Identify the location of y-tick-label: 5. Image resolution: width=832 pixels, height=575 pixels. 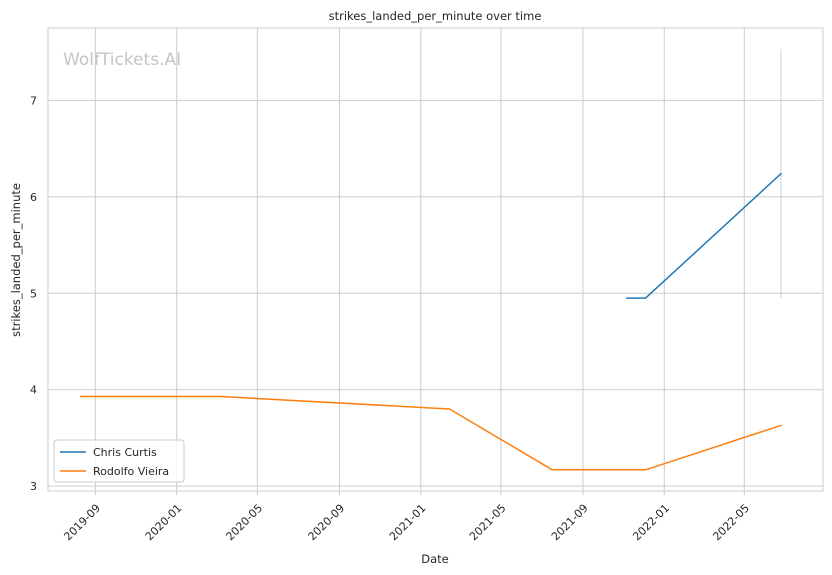
(33, 293).